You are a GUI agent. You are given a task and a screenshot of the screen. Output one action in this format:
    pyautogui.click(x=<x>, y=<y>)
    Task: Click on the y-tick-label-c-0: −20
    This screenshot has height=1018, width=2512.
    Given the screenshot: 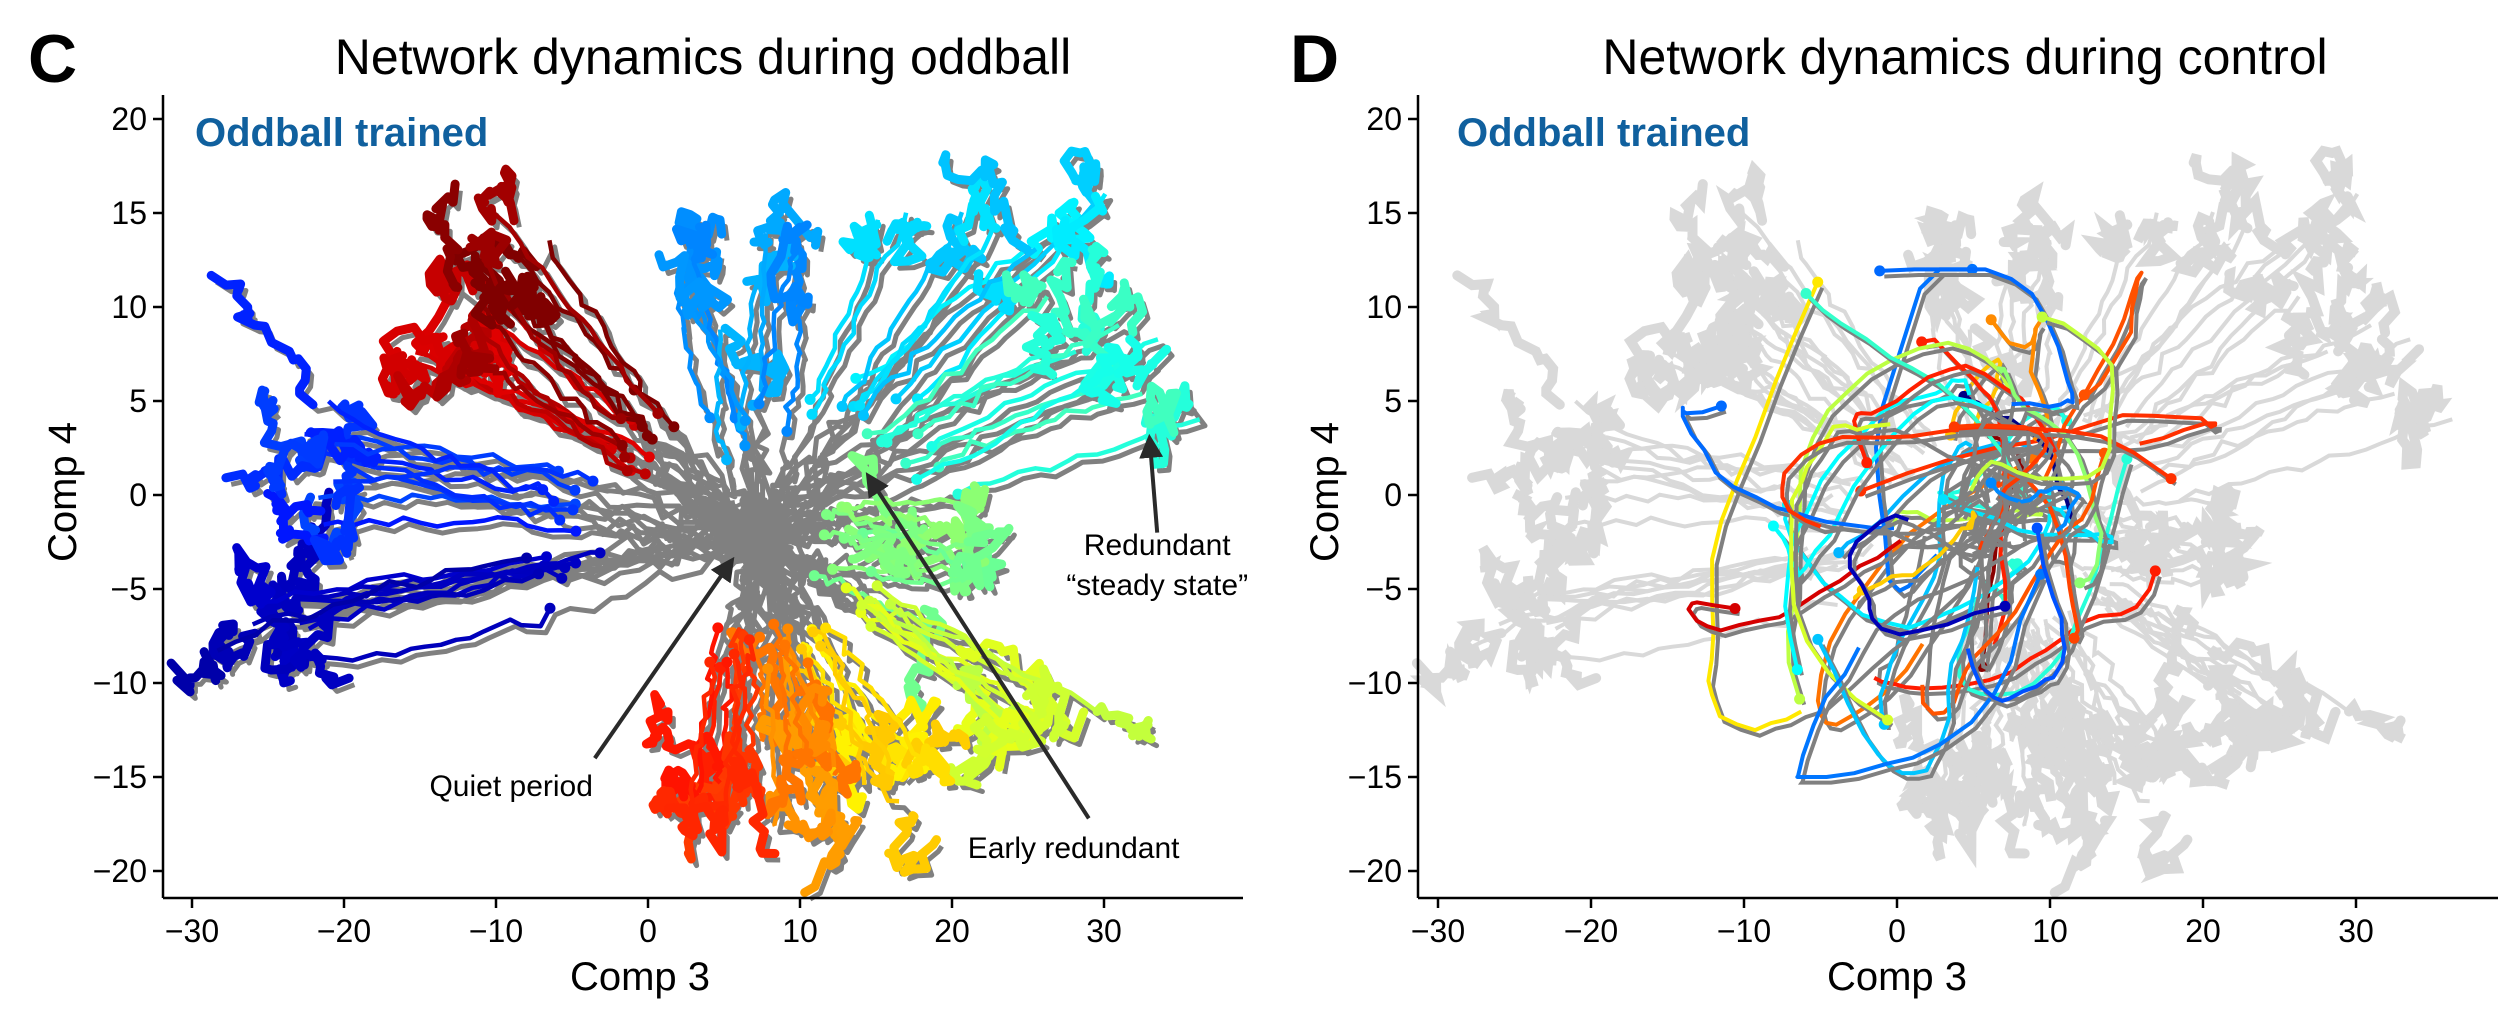 What is the action you would take?
    pyautogui.click(x=120, y=871)
    